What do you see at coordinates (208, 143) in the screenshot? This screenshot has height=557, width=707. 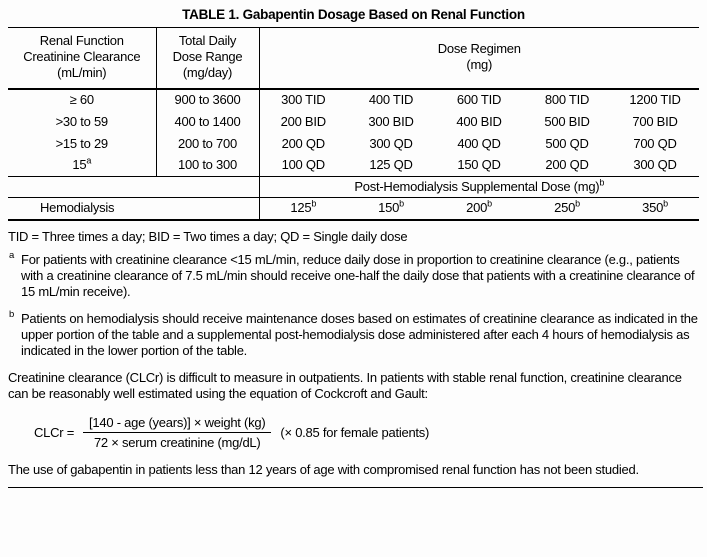 I see `dose-range-cell: 200 to 700` at bounding box center [208, 143].